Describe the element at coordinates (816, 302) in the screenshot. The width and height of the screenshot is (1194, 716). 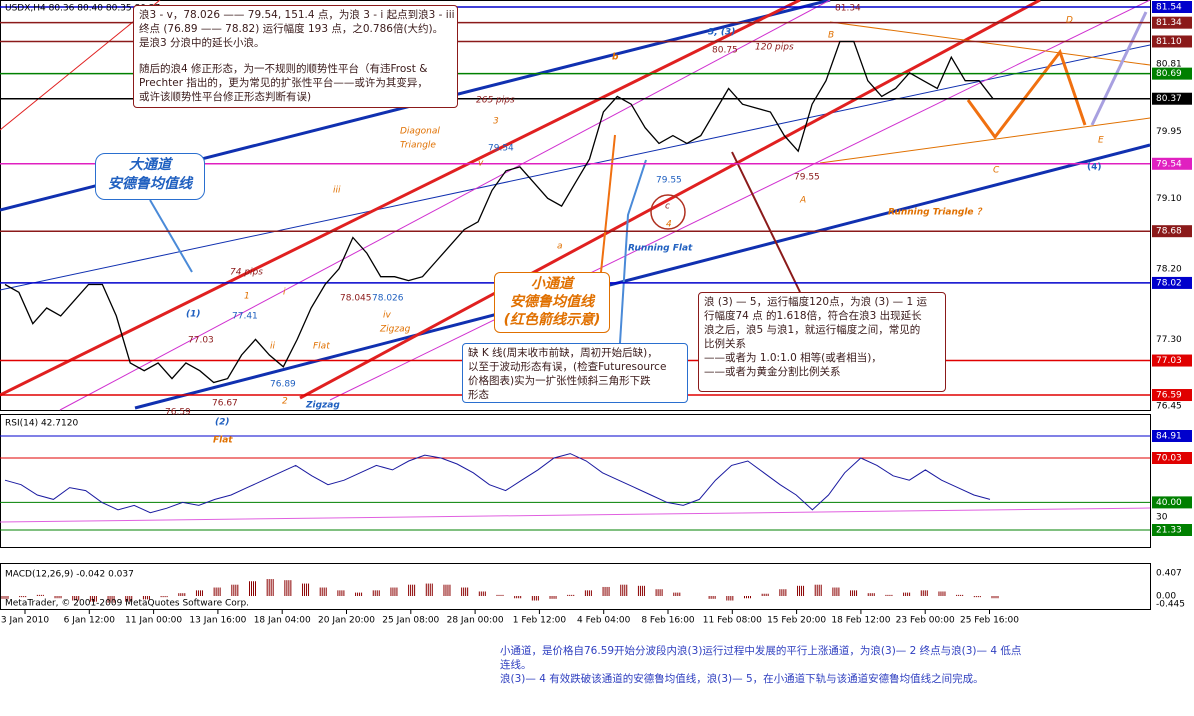
I see `note-line: 浪 (3) — 5，运行幅度120点，为浪 (3) — 1 运` at that location.